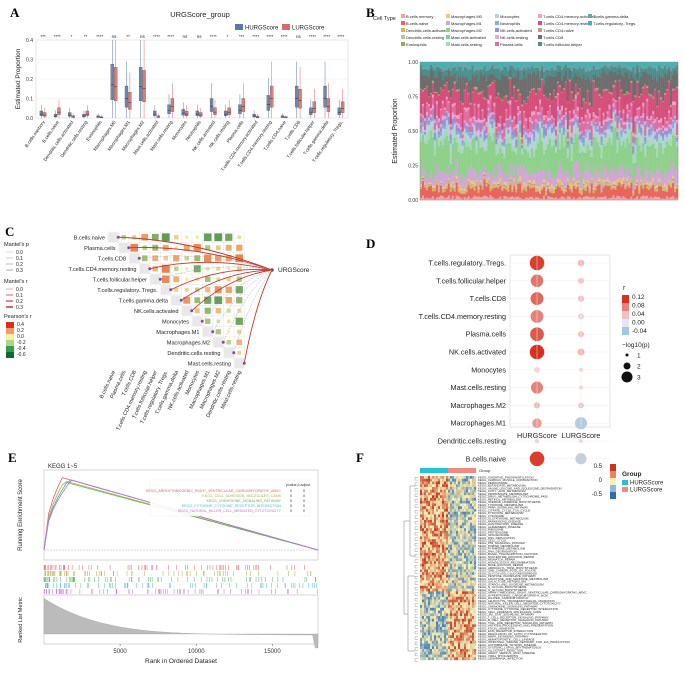 The height and width of the screenshot is (680, 685). I want to click on row-label: Mast.cells.resting, so click(209, 365).